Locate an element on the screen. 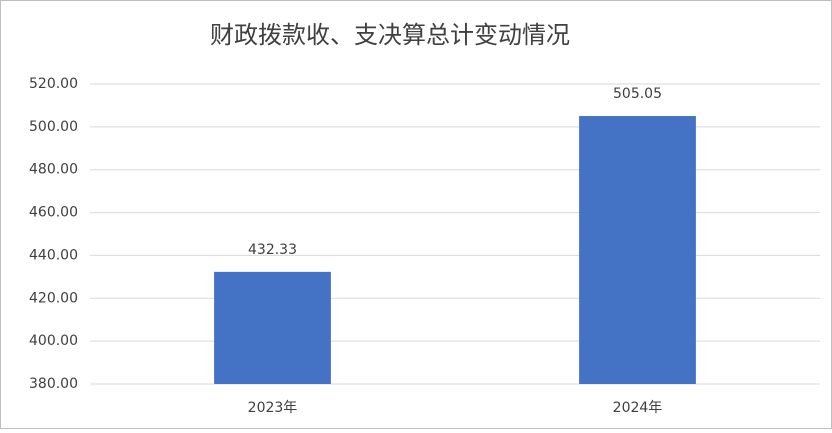 Image resolution: width=832 pixels, height=433 pixels. x-tick-label: 2024年 is located at coordinates (638, 408).